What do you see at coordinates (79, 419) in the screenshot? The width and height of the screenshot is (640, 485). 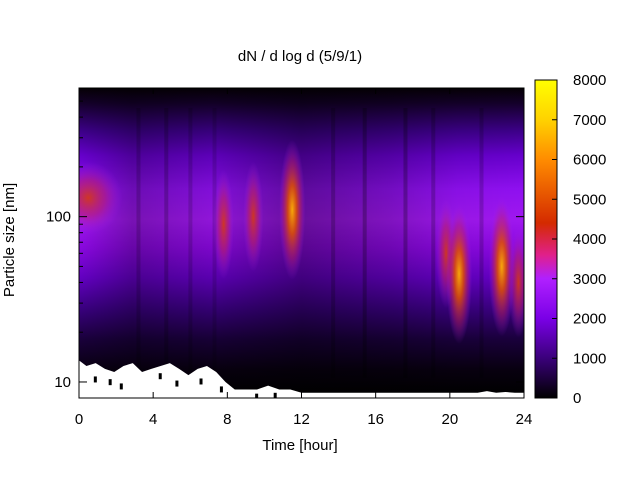 I see `x-tick-label: 0` at bounding box center [79, 419].